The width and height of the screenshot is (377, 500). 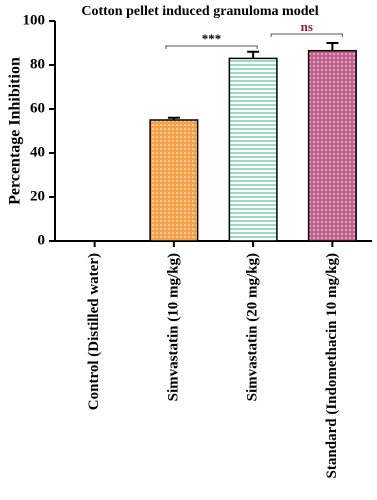 What do you see at coordinates (15, 131) in the screenshot?
I see `y-axis-label: Percentage Inhibition` at bounding box center [15, 131].